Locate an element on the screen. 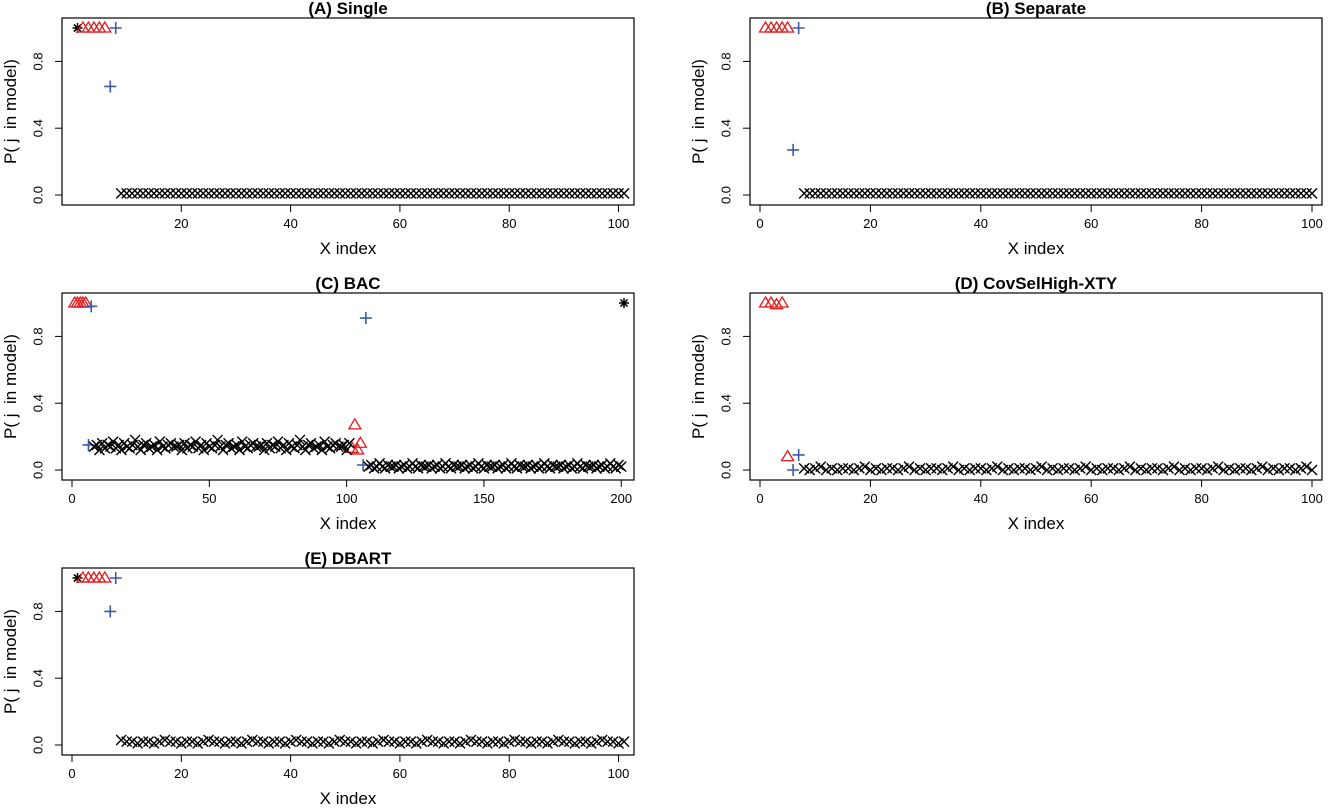 The height and width of the screenshot is (808, 1336). y-axis-label: P( j in model) is located at coordinates (10, 661).